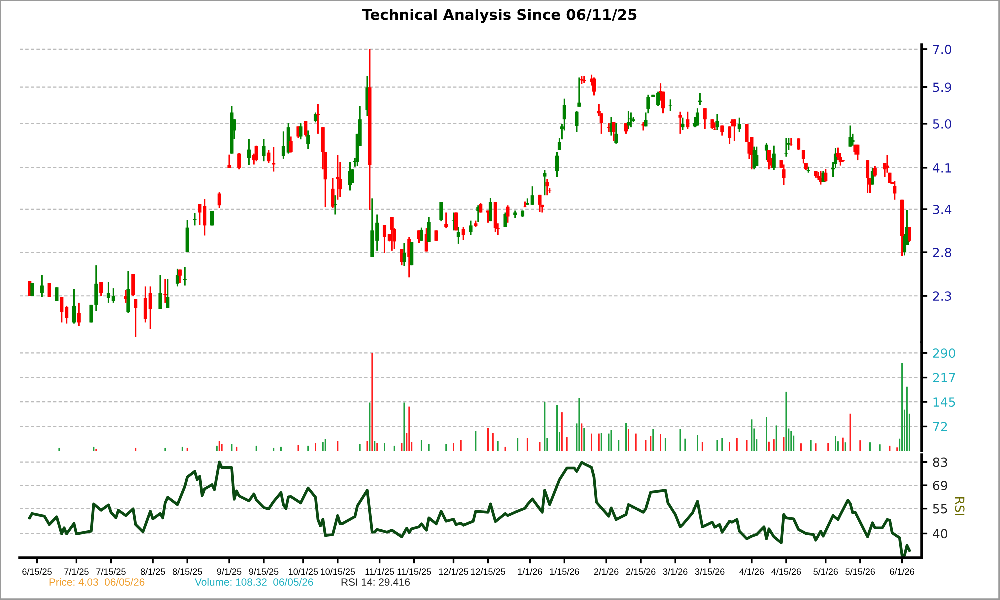  What do you see at coordinates (942, 297) in the screenshot?
I see `y-tick-label: 2.3` at bounding box center [942, 297].